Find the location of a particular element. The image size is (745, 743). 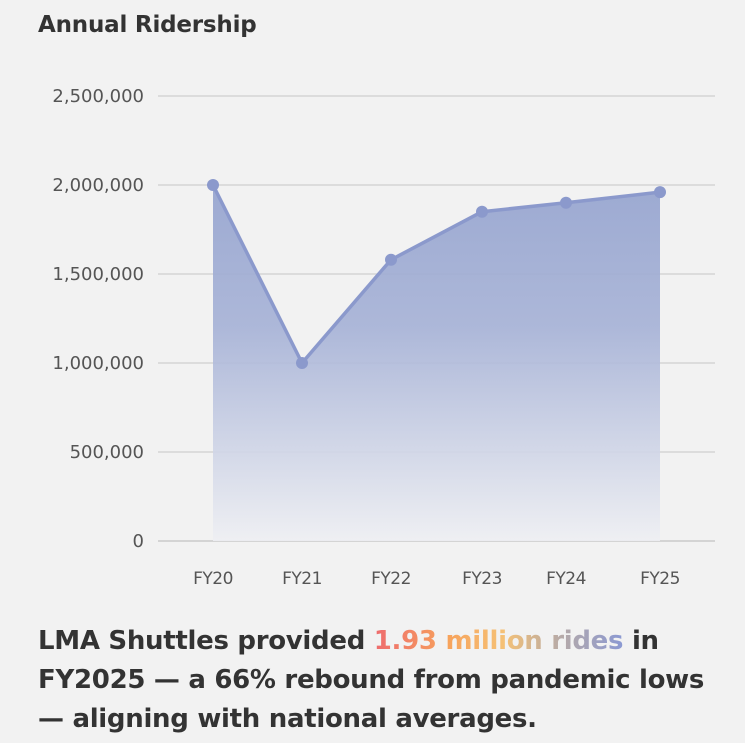

data-point-fy24 is located at coordinates (566, 202).